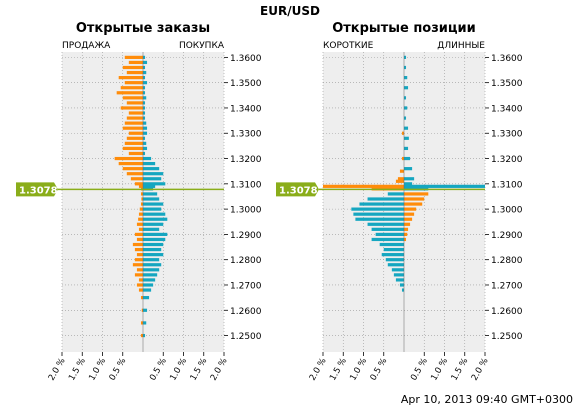  I want to click on y-tick-label: 1.2500, so click(507, 337).